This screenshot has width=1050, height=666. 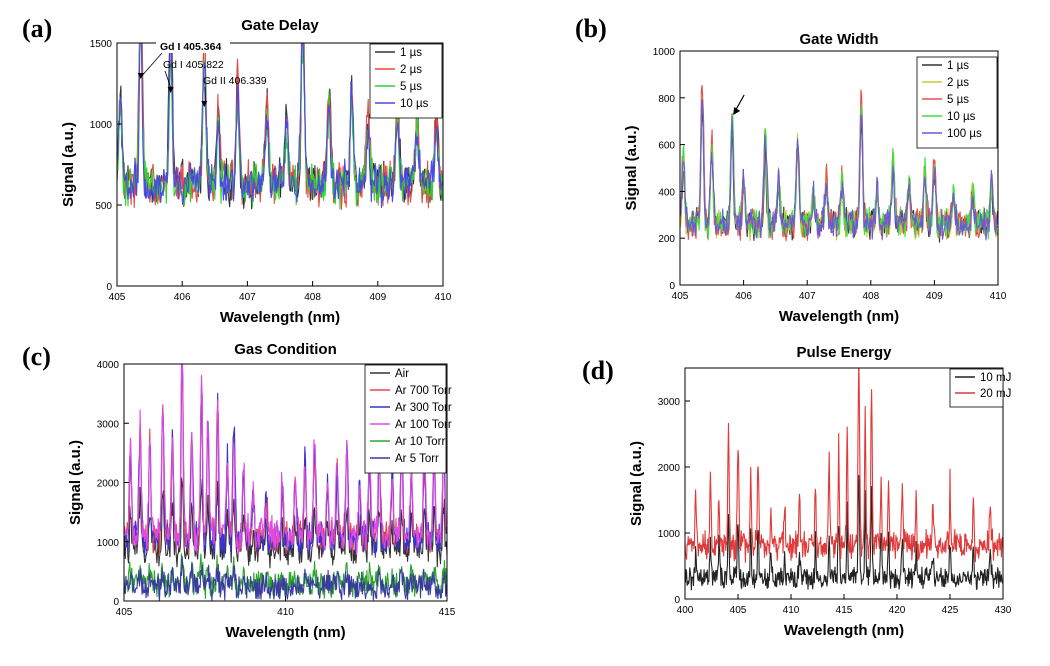 What do you see at coordinates (591, 28) in the screenshot?
I see `panel-letter-b: (b)` at bounding box center [591, 28].